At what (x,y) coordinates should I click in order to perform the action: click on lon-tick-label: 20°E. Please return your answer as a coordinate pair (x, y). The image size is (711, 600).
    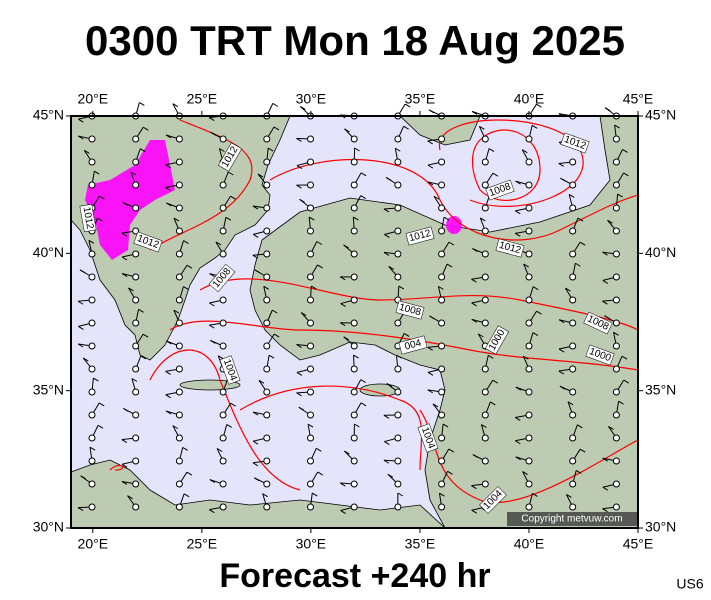
    Looking at the image, I should click on (93, 544).